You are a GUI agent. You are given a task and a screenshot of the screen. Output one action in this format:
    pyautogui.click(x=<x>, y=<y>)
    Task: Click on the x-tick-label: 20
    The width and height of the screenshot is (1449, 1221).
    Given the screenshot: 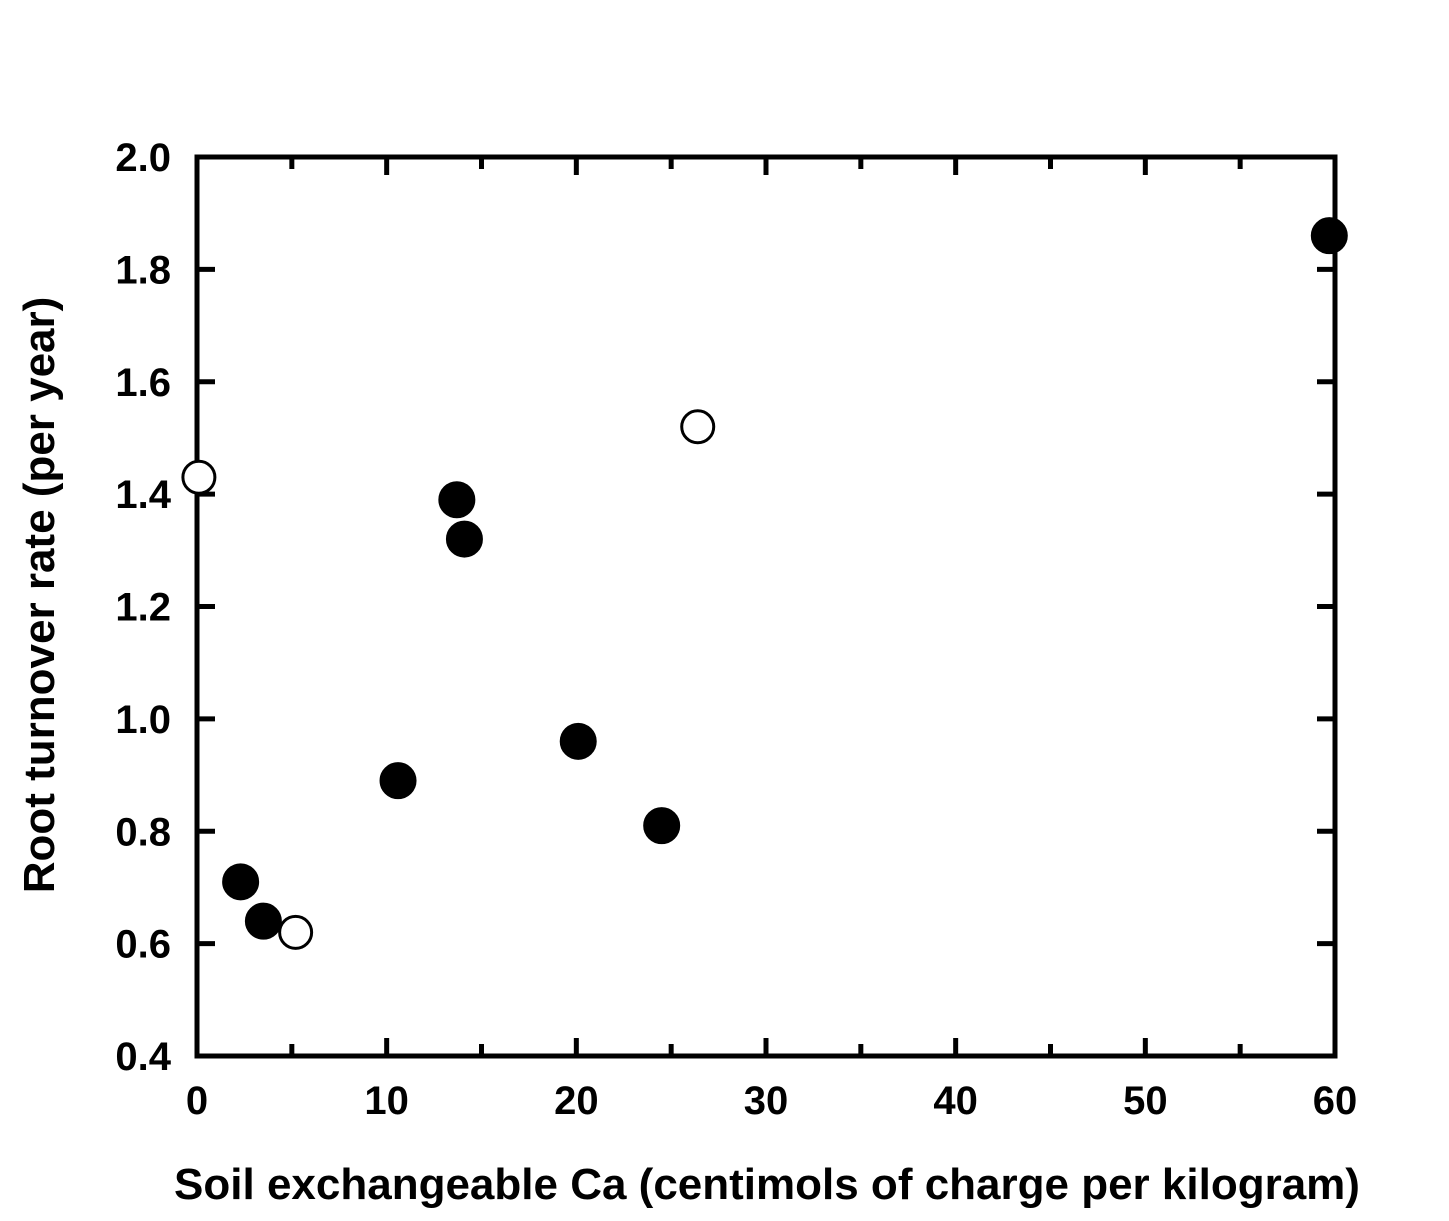 What is the action you would take?
    pyautogui.click(x=576, y=1101)
    